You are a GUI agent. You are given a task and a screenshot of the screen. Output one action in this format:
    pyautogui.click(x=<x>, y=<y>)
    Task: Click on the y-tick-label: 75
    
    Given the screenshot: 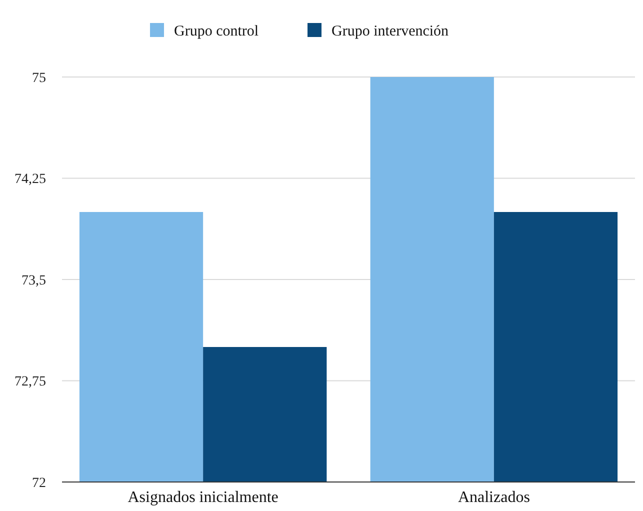 What is the action you would take?
    pyautogui.click(x=39, y=78)
    